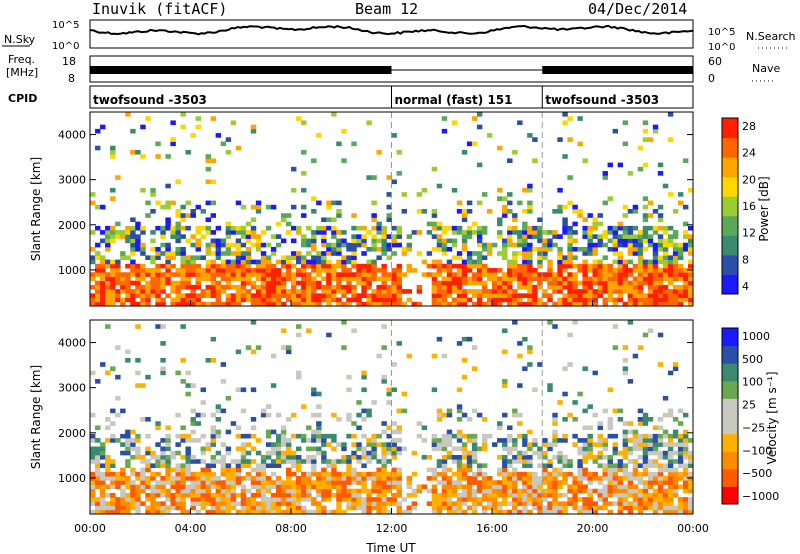 The height and width of the screenshot is (554, 800). Describe the element at coordinates (730, 245) in the screenshot. I see `power-colorbar-swatch` at that location.